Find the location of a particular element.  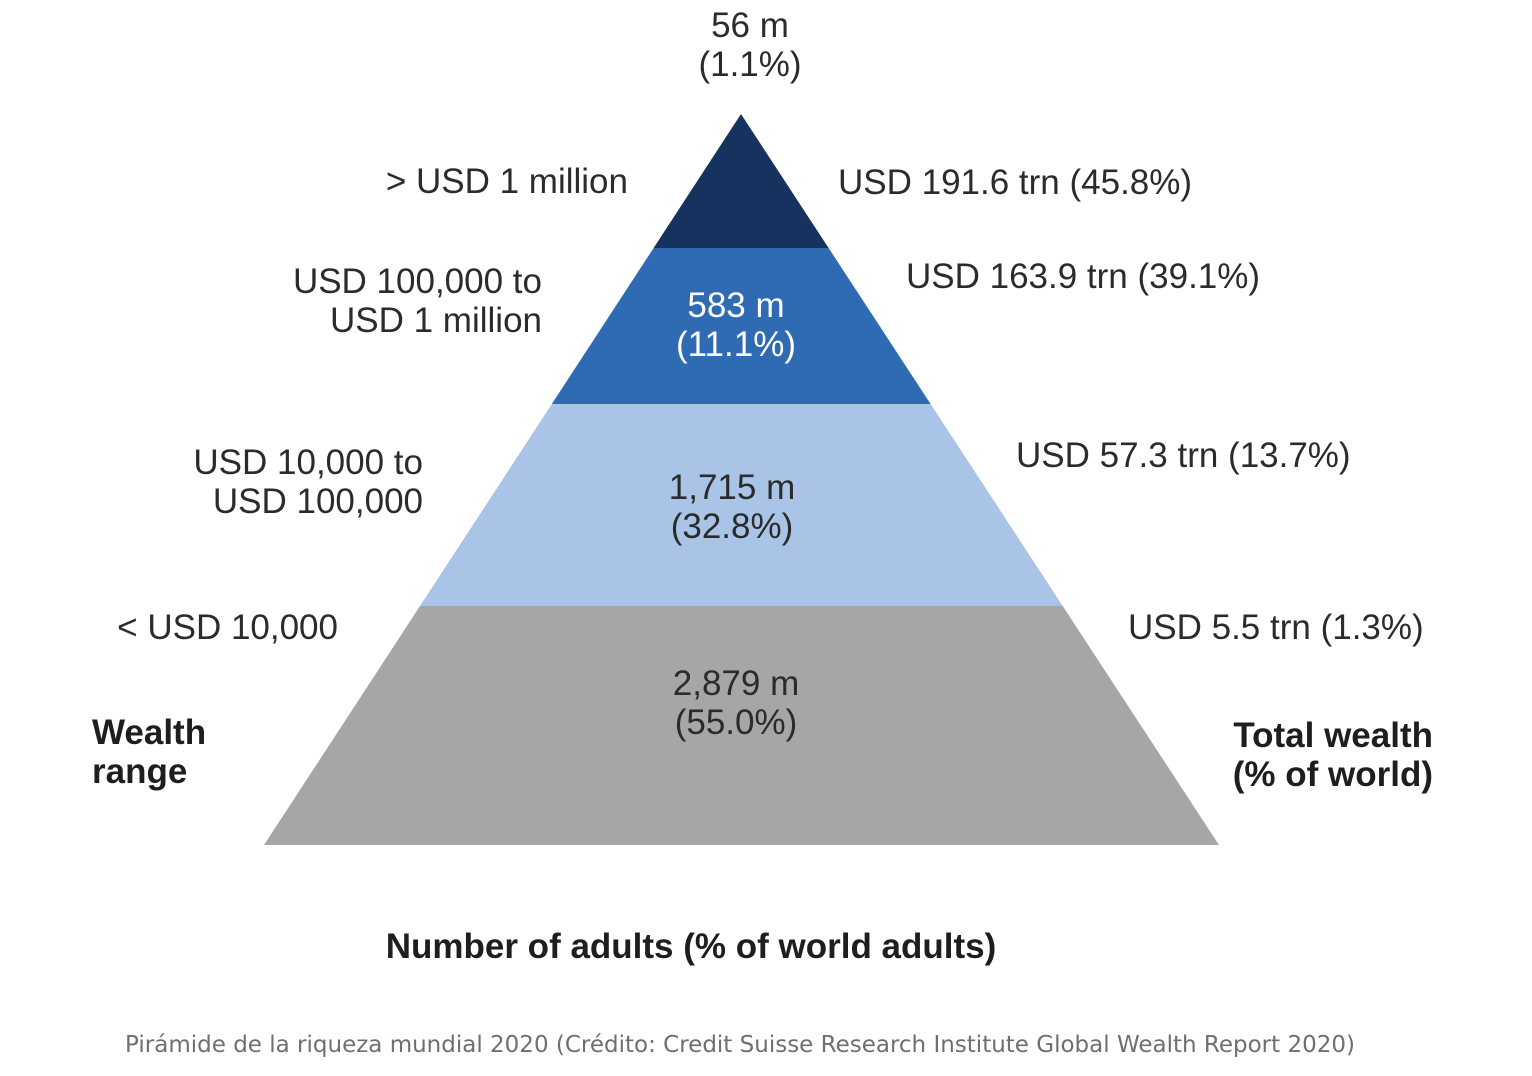

adults-share-tier-2: (11.1%) is located at coordinates (736, 344).